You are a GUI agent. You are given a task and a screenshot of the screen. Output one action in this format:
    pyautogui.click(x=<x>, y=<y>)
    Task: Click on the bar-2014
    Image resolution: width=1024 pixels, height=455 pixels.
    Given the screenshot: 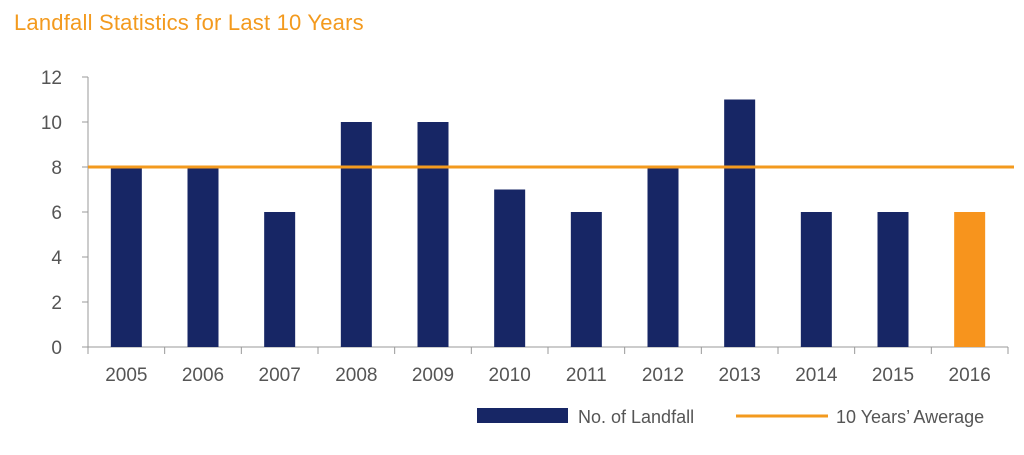 What is the action you would take?
    pyautogui.click(x=816, y=279)
    